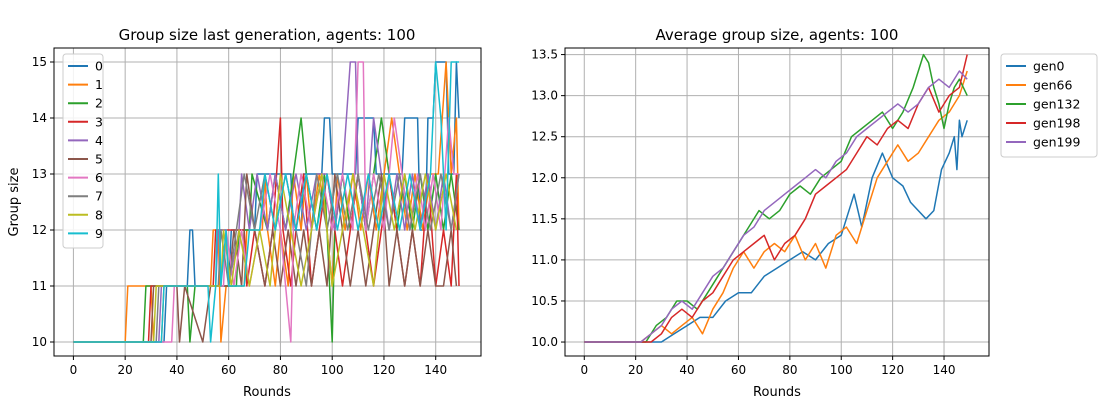 This screenshot has width=1100, height=400. What do you see at coordinates (777, 35) in the screenshot?
I see `right-chart-title: Average group size, agents: 100` at bounding box center [777, 35].